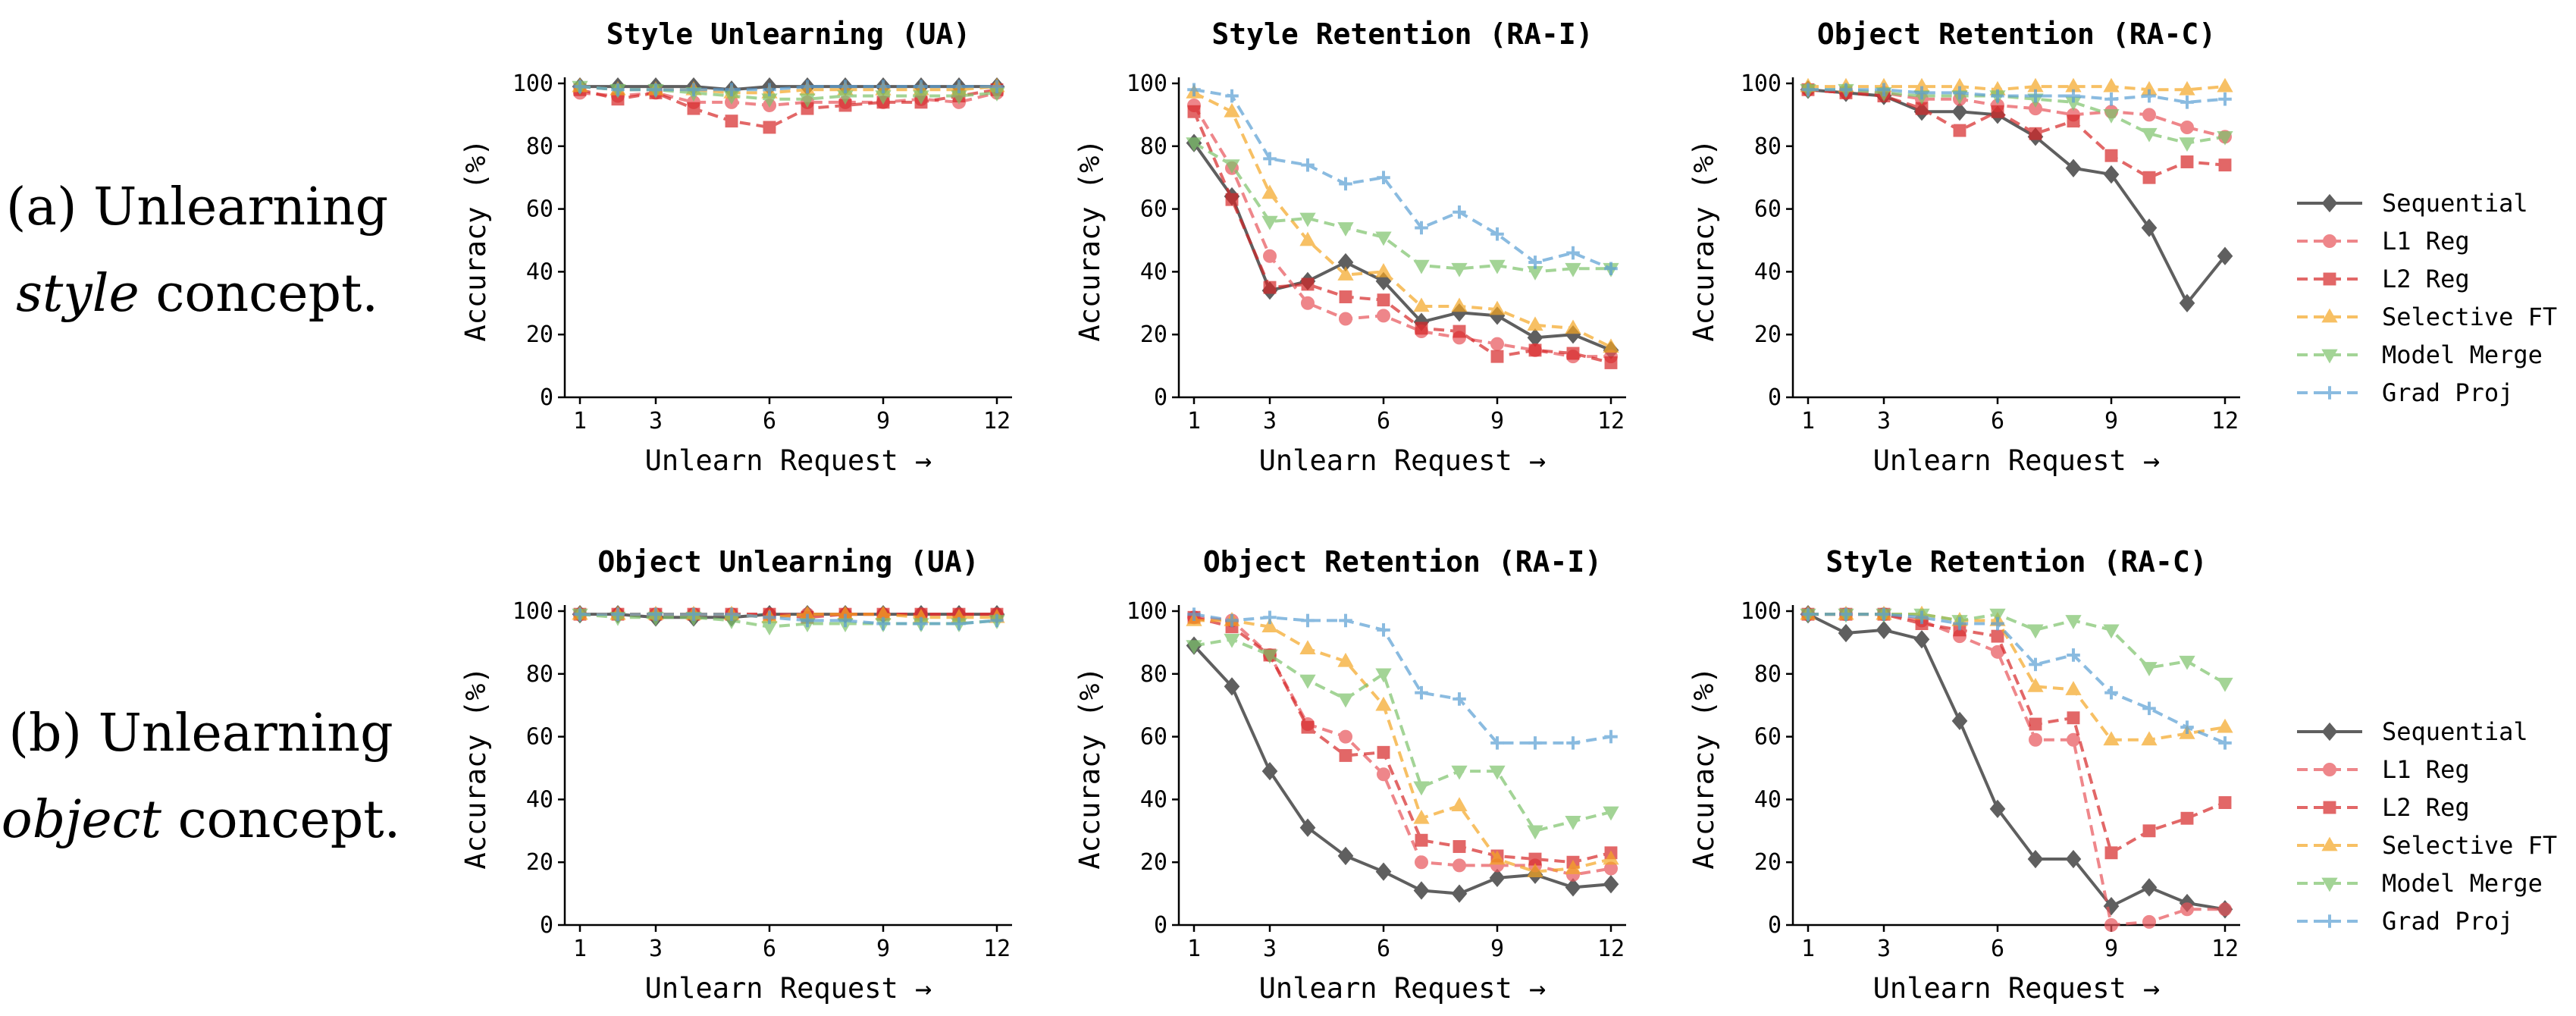 The height and width of the screenshot is (1016, 2576). I want to click on x-tick-label: 12, so click(1611, 421).